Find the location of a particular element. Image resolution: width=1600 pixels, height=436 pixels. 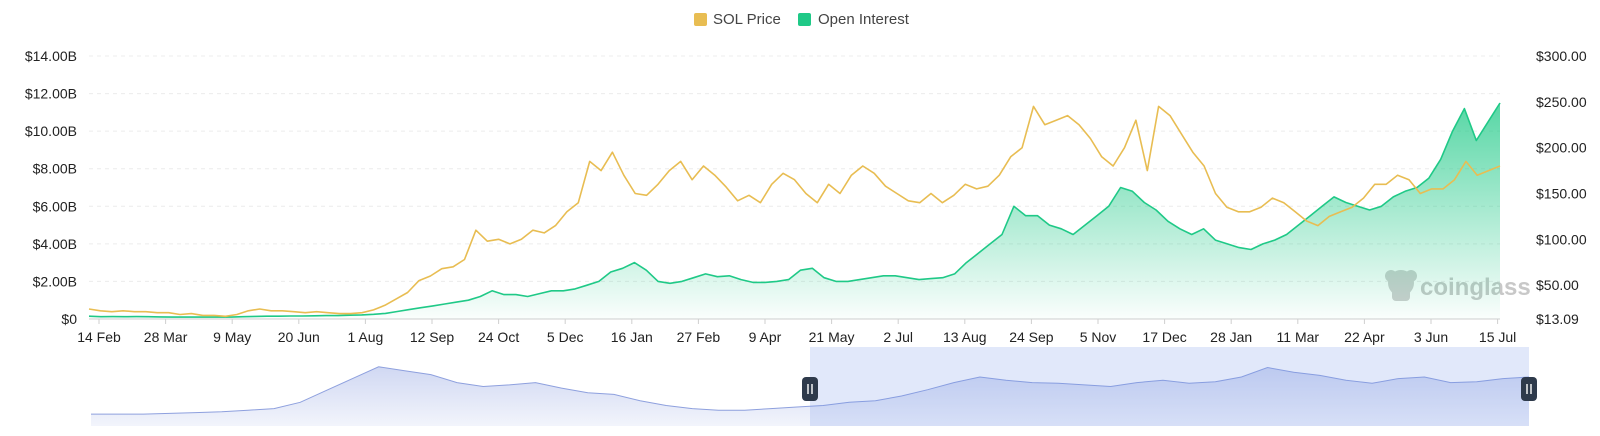

navigator-handle-left is located at coordinates (810, 389).